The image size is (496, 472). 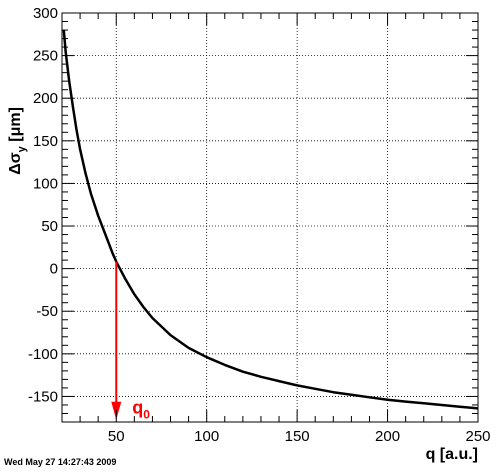 I want to click on timestamp-footer: Wed May 27 14:27:43 2009, so click(x=60, y=462).